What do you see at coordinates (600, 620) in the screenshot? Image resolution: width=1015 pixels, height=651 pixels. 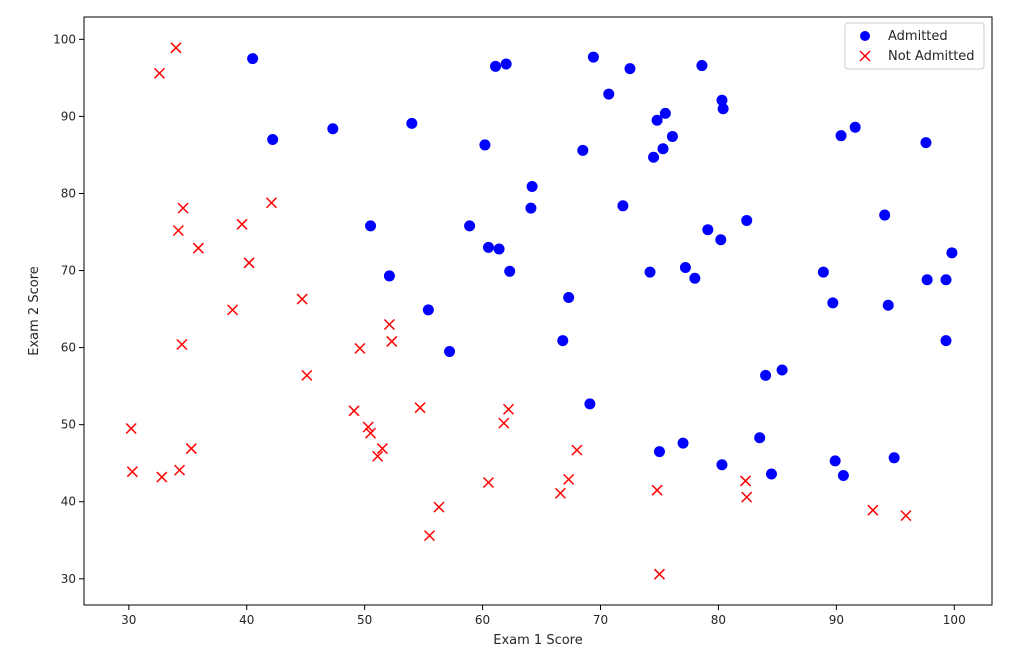 I see `x-tick-label: 70` at bounding box center [600, 620].